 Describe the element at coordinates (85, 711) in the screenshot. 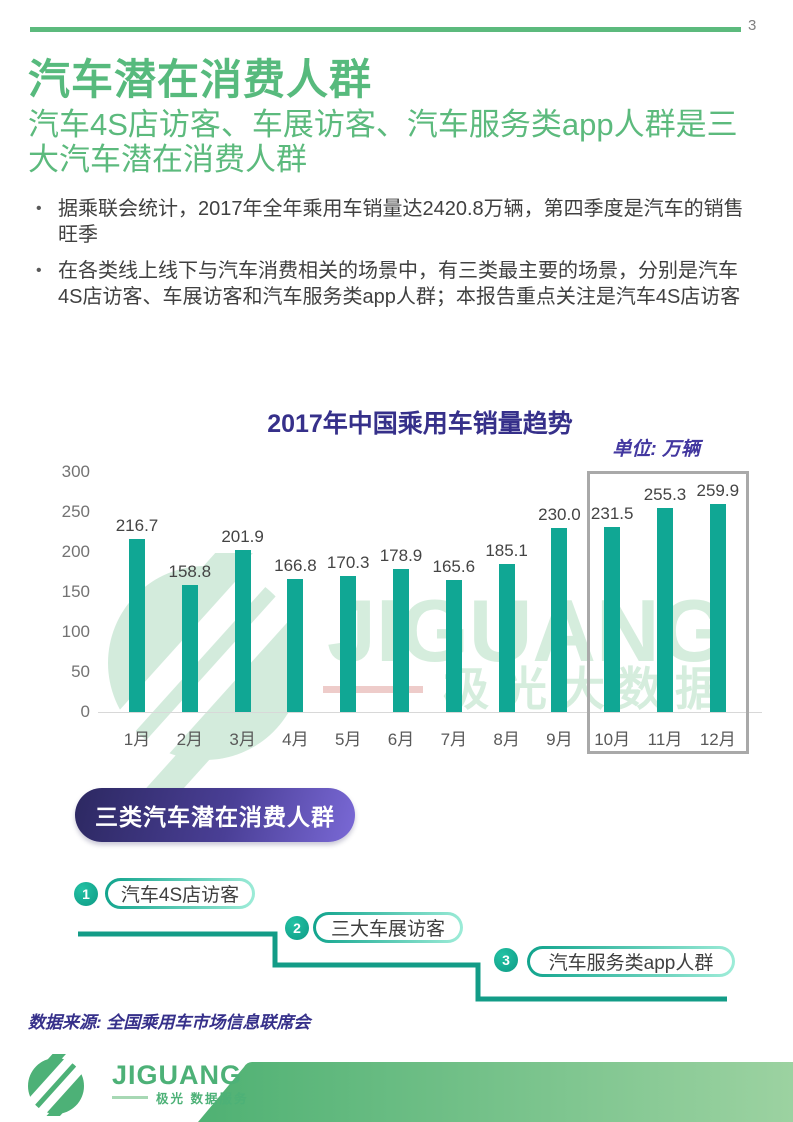

I see `y-axis-tick-label: 0` at that location.